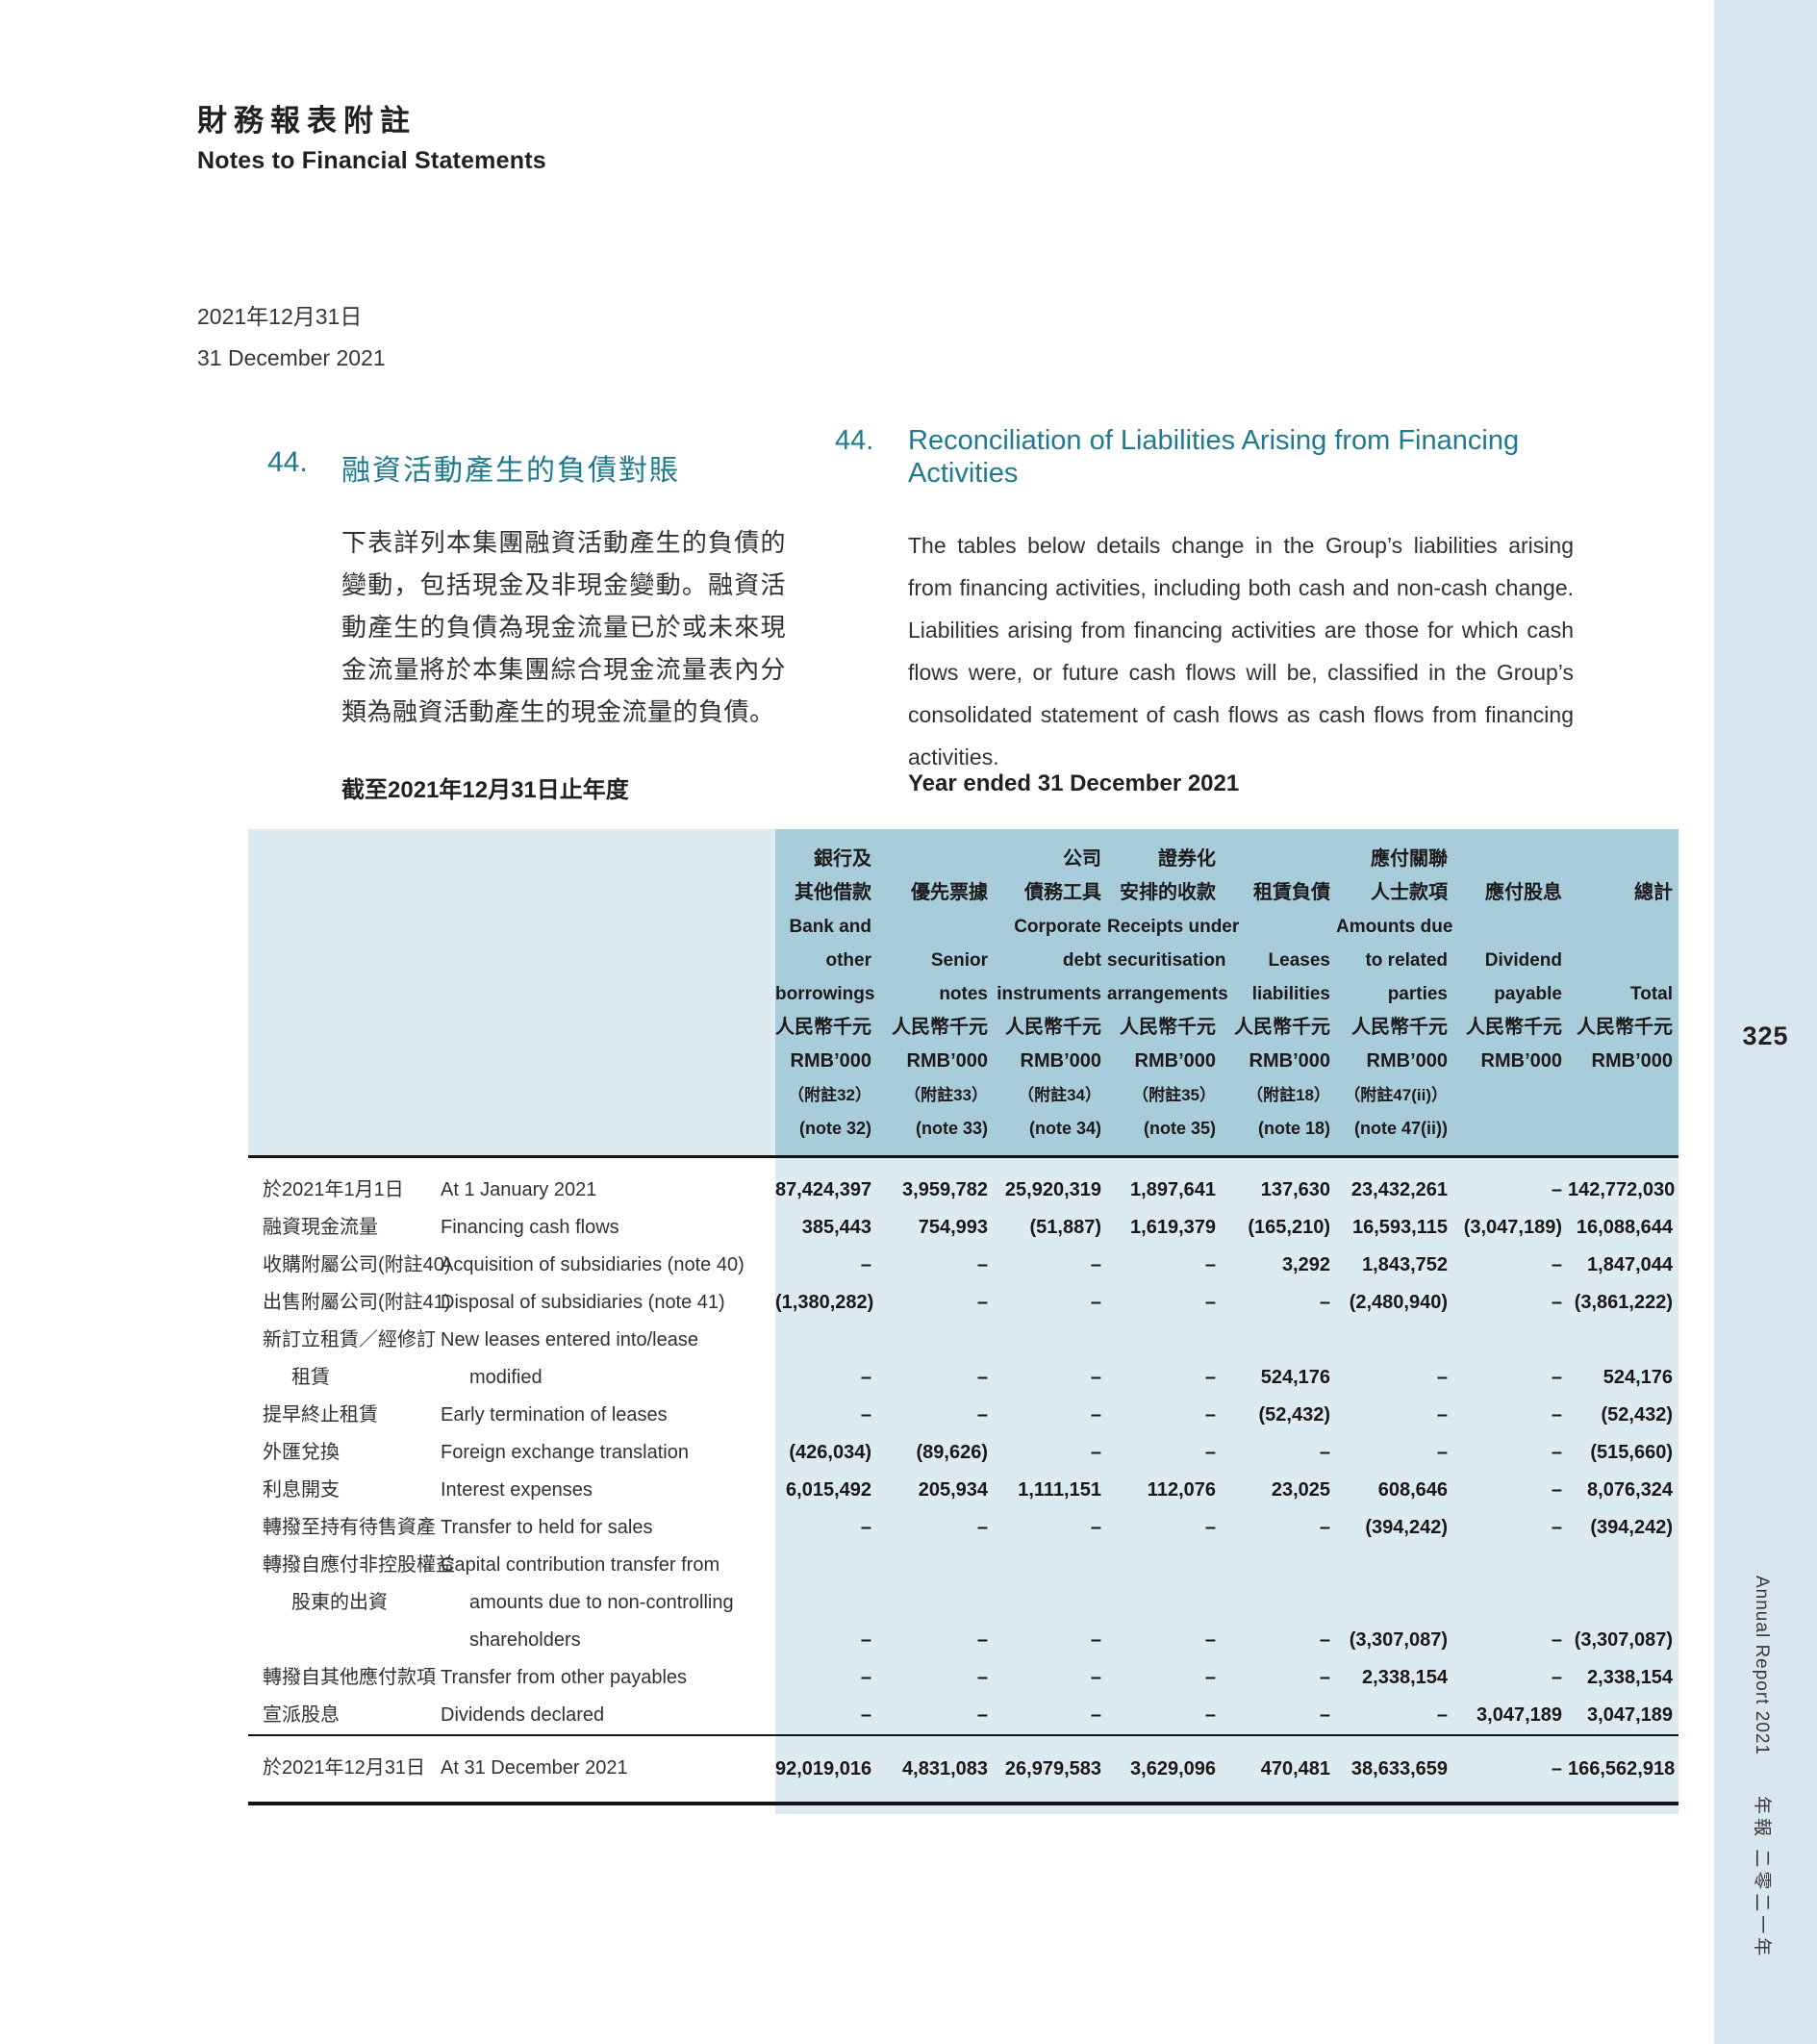 Image resolution: width=1817 pixels, height=2044 pixels. What do you see at coordinates (555, 1415) in the screenshot?
I see `row-label-en: Early termination of leases` at bounding box center [555, 1415].